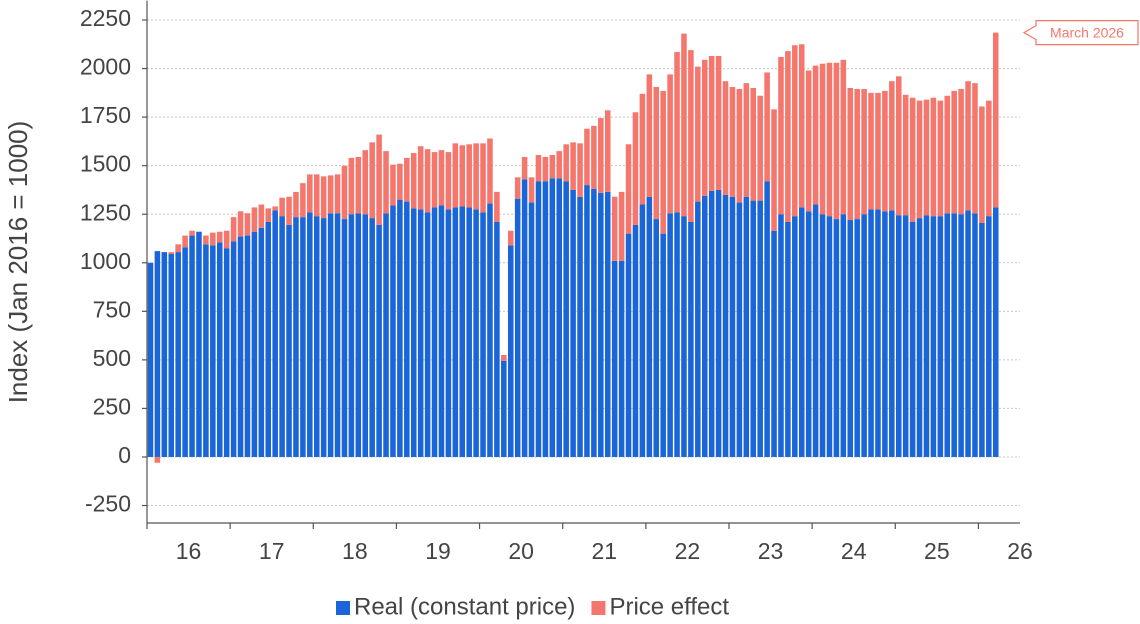 This screenshot has width=1140, height=624. I want to click on x-tick-label: 26, so click(1020, 551).